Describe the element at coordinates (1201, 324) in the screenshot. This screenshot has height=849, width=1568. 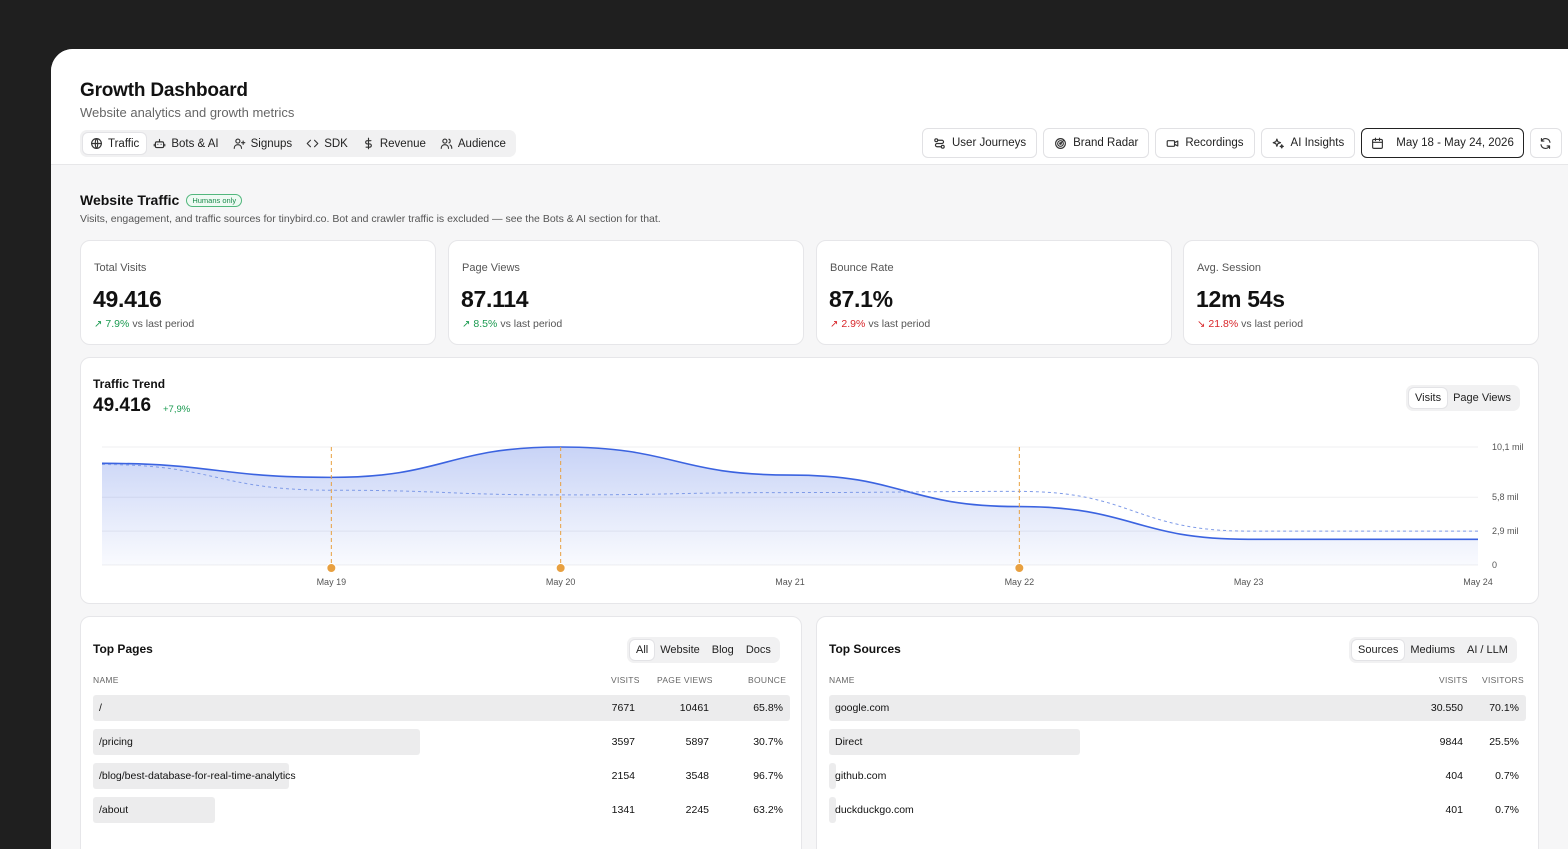
I see `trend-down-icon: ↘` at that location.